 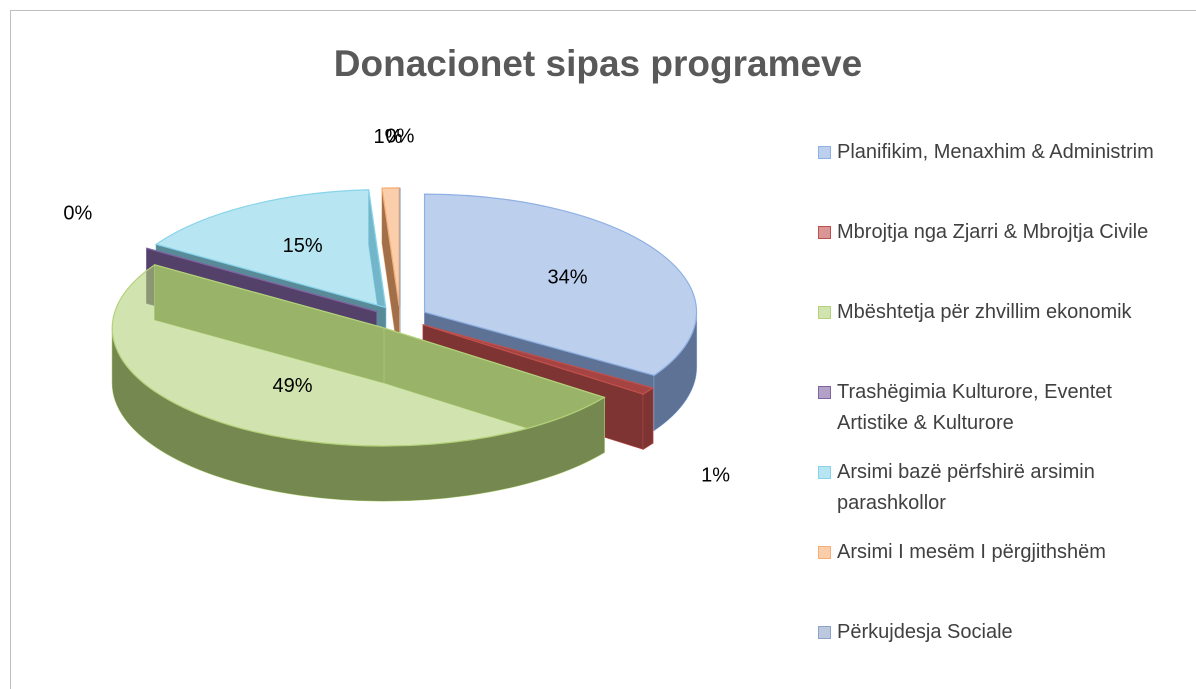 I want to click on legend-label: Mbrojtja nga Zjarri & Mbrojtja Civile, so click(x=993, y=232).